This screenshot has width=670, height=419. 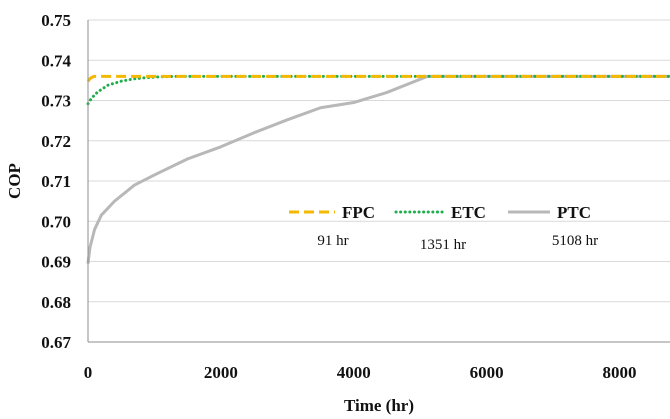 I want to click on y-tick-label: 0.75, so click(x=56, y=20).